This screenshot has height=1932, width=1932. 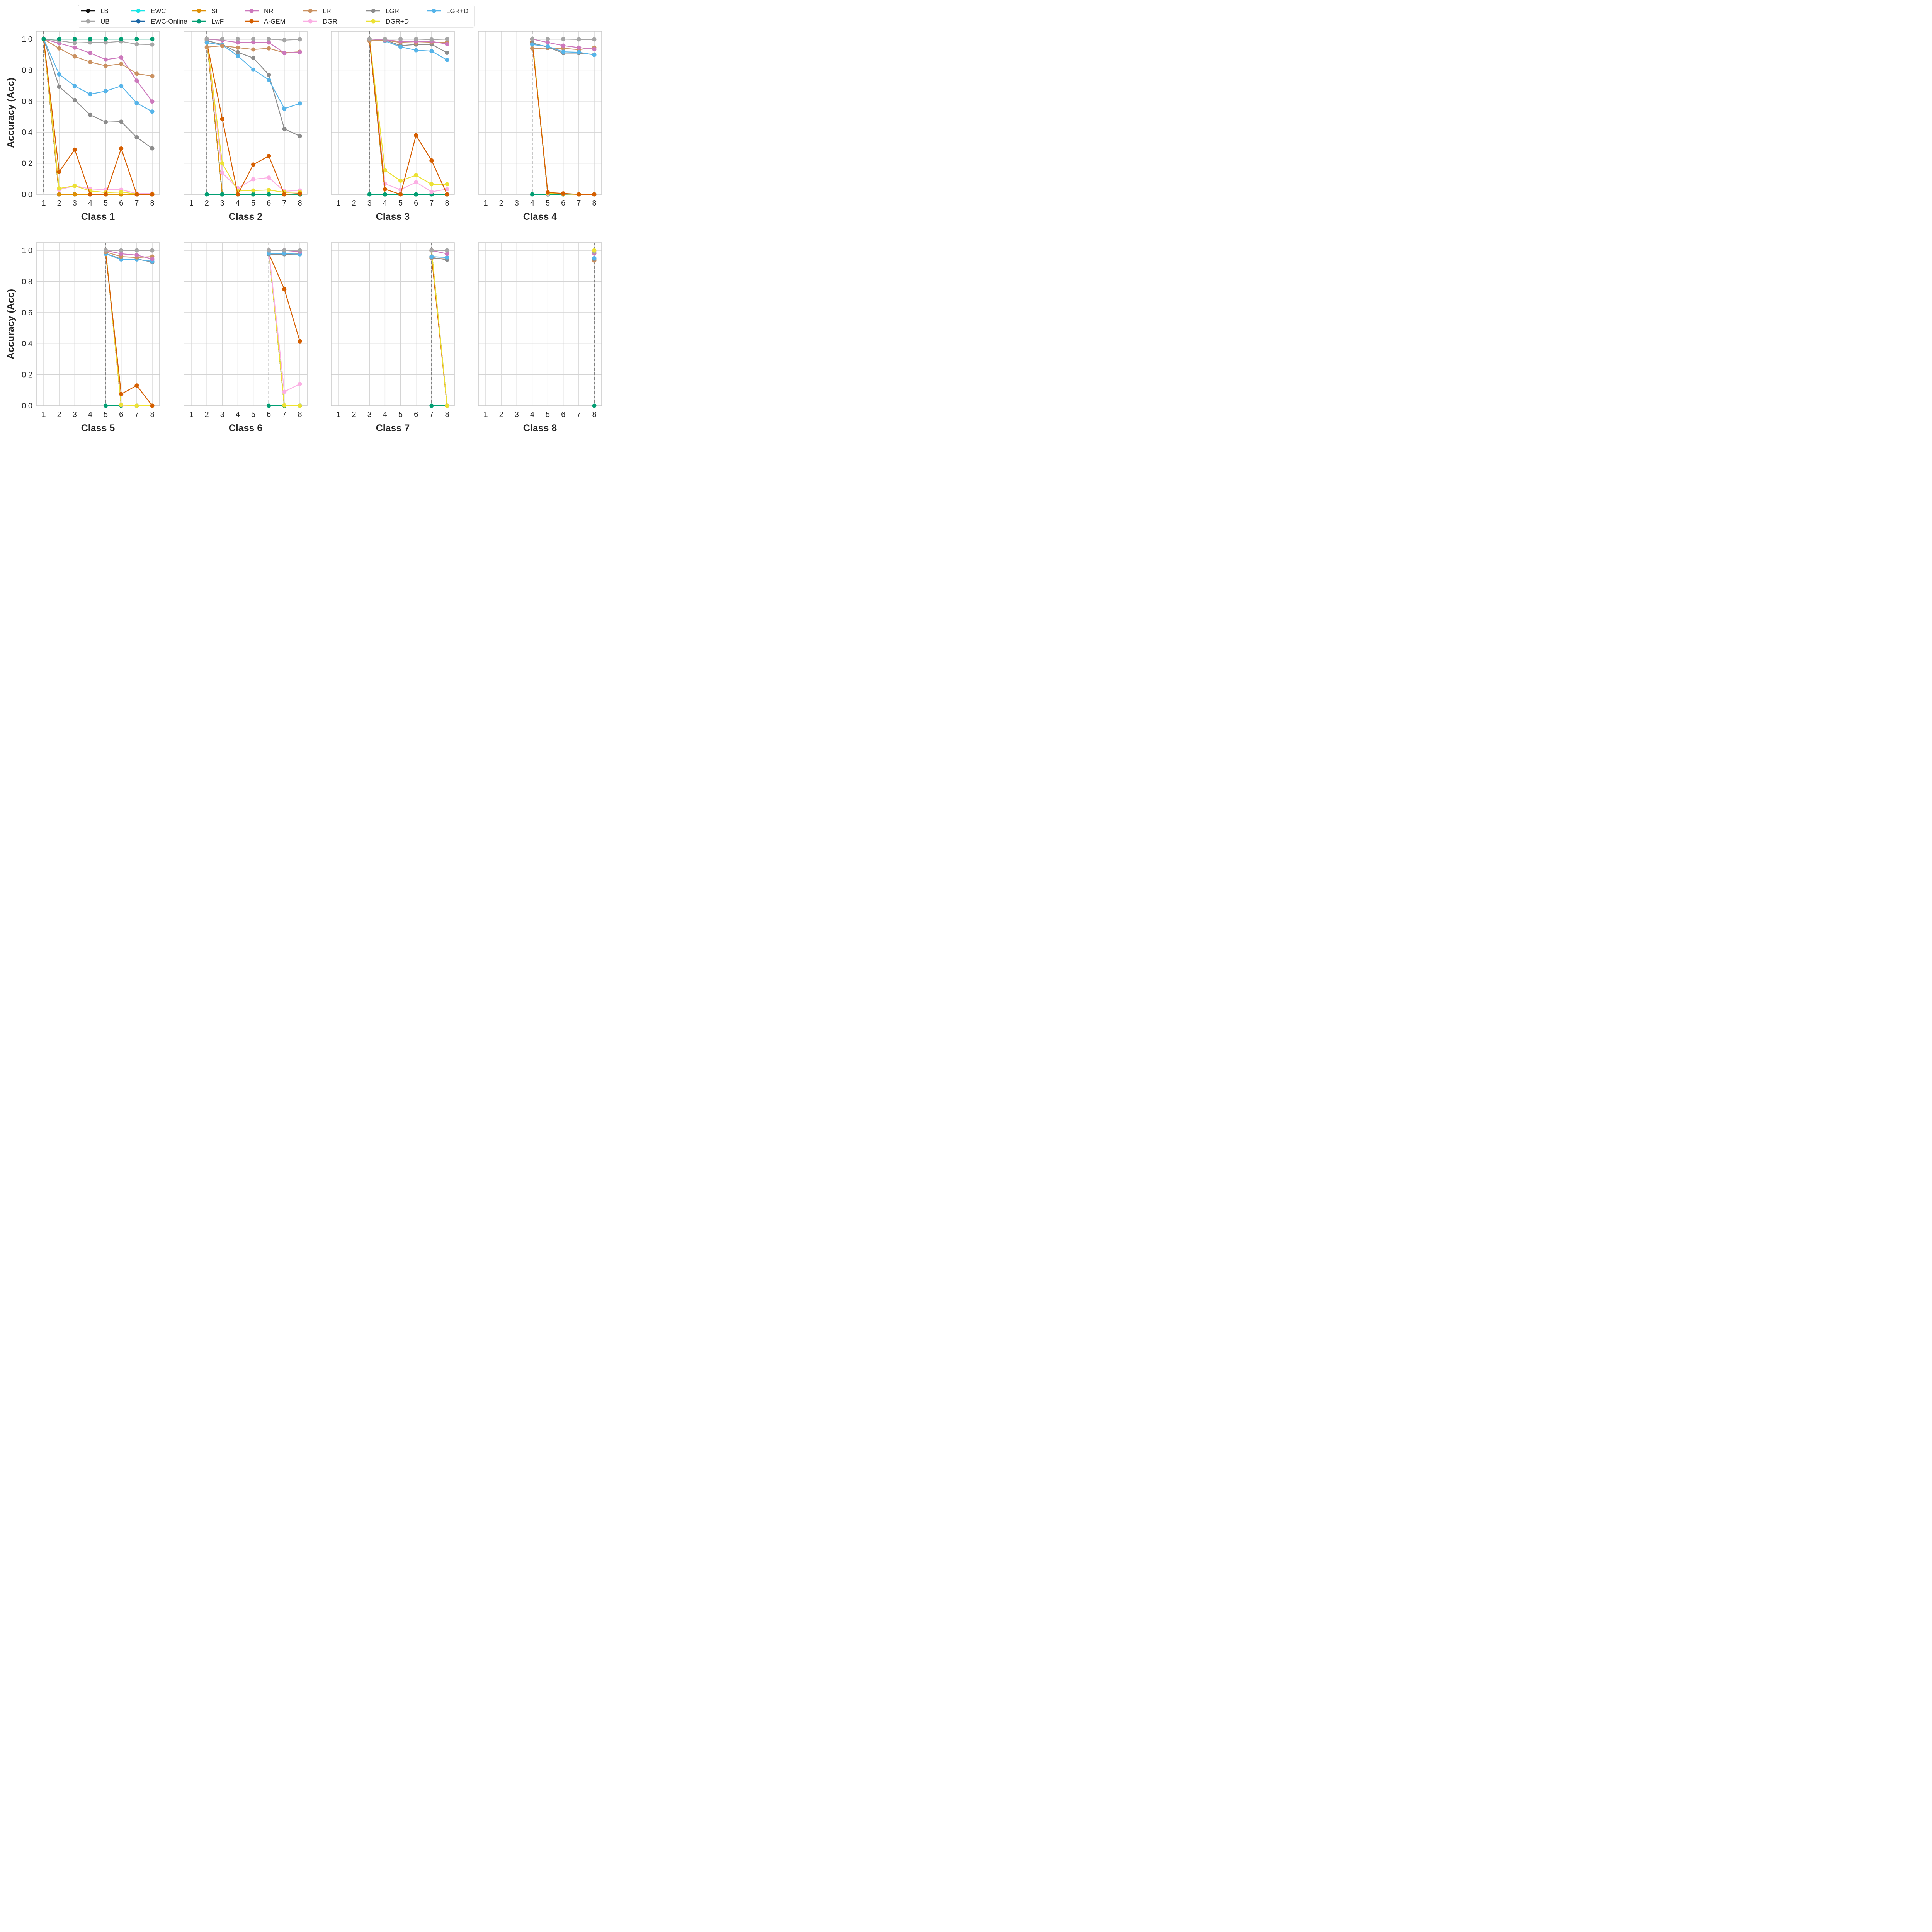 What do you see at coordinates (246, 216) in the screenshot?
I see `panel-title: Class 2` at bounding box center [246, 216].